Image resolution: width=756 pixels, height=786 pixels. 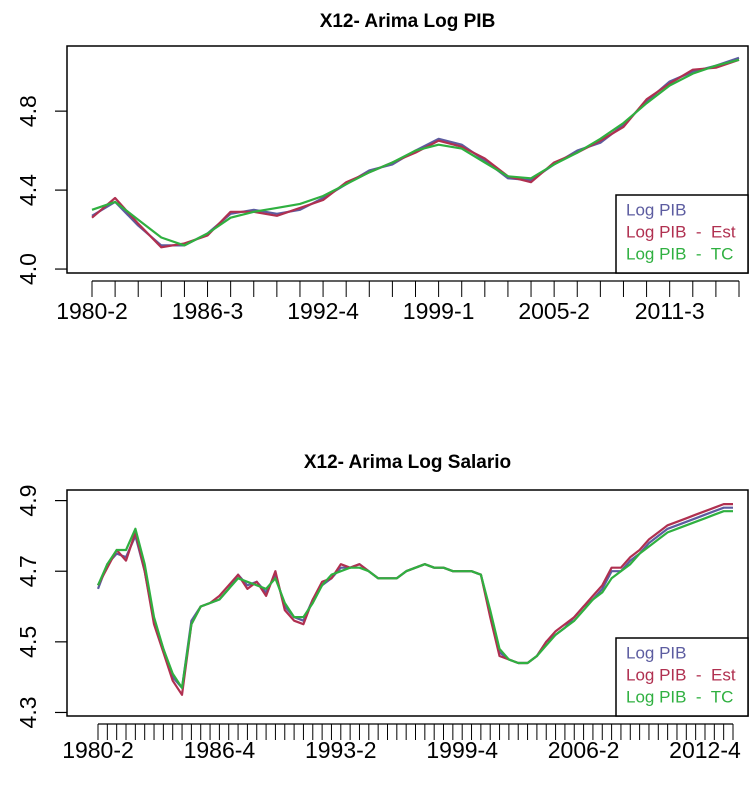 I want to click on x-tick-label: 2006-2, so click(x=584, y=750).